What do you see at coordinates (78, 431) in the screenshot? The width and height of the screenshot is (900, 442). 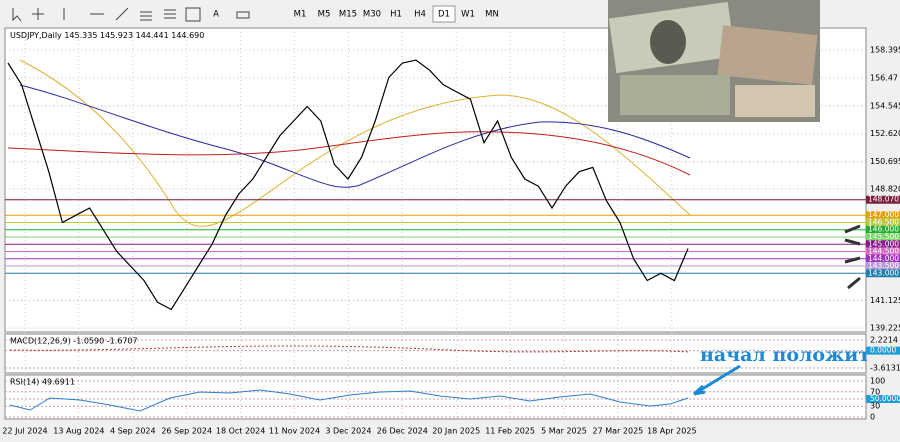 I see `date-label: 13 Aug 2024` at bounding box center [78, 431].